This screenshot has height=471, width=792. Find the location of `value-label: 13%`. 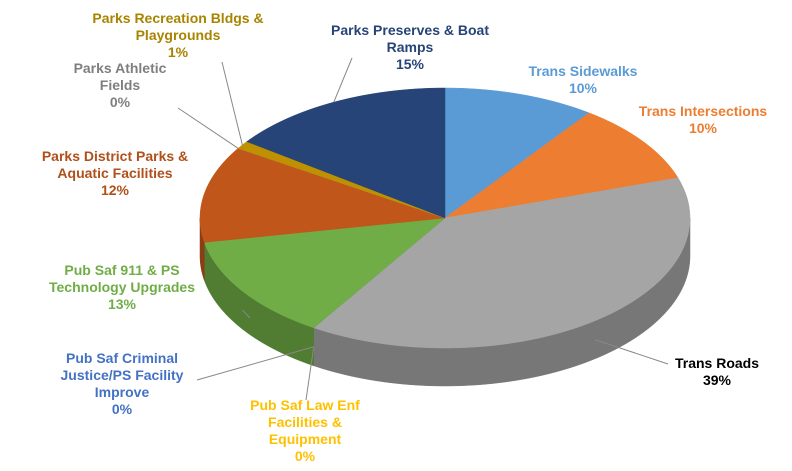

value-label: 13% is located at coordinates (122, 304).